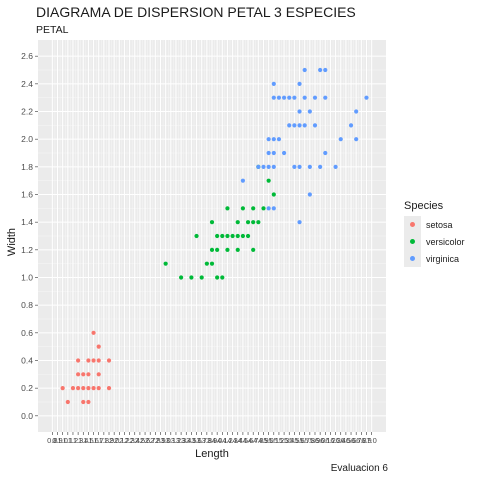  Describe the element at coordinates (434, 233) in the screenshot. I see `legend: Species setosa versicolor virginica` at that location.